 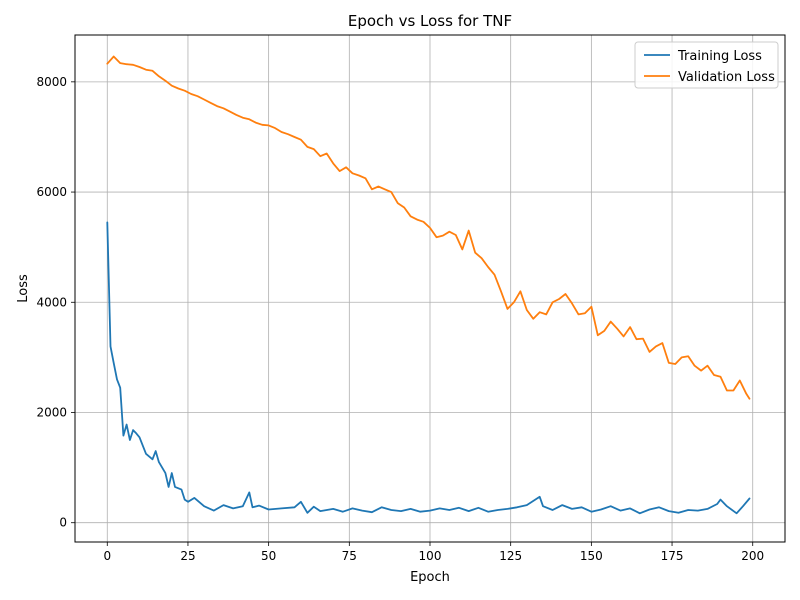 I want to click on legend: Training Loss Validation Loss, so click(x=706, y=65).